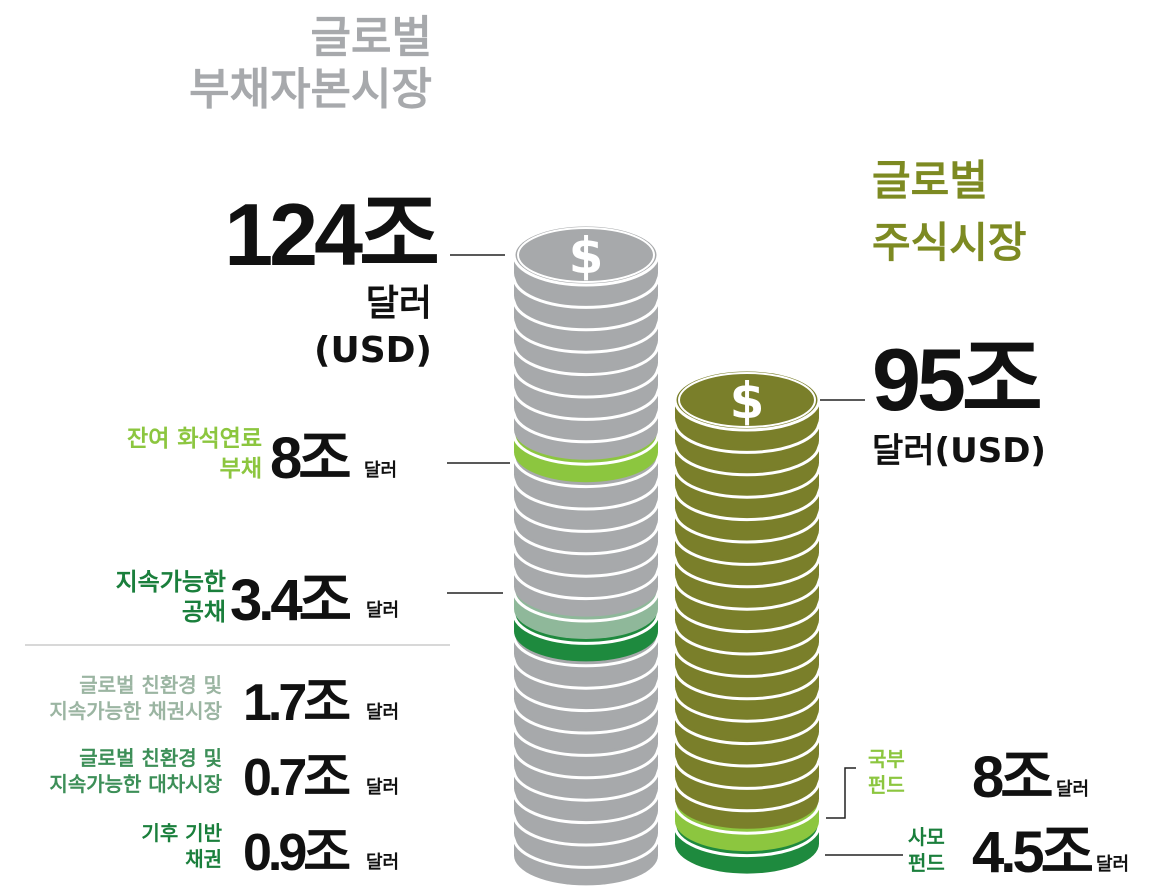 This screenshot has width=1173, height=889. I want to click on item-label: 사모, so click(926, 837).